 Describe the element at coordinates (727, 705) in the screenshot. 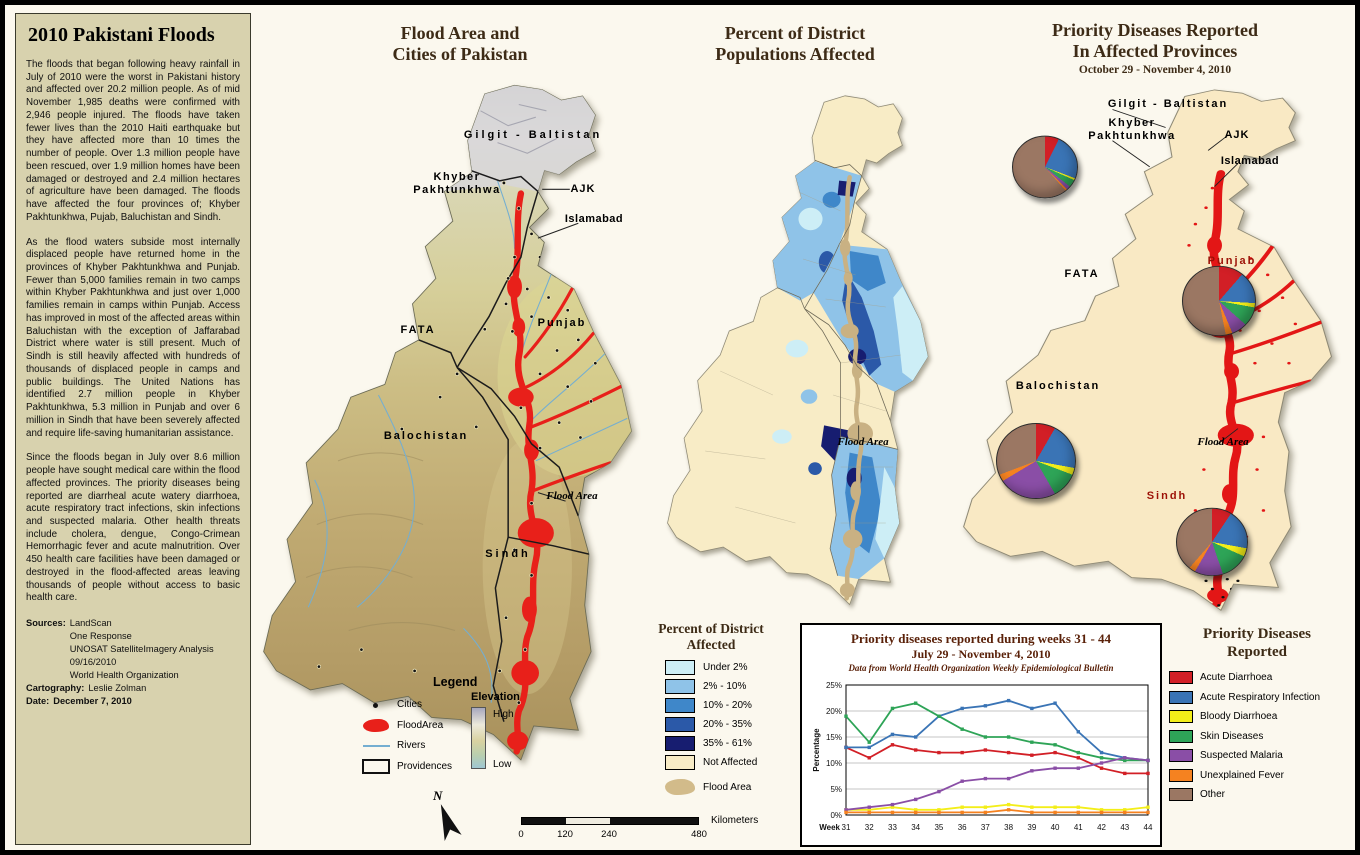

I see `legend-label-10-20: 10% - 20%` at that location.